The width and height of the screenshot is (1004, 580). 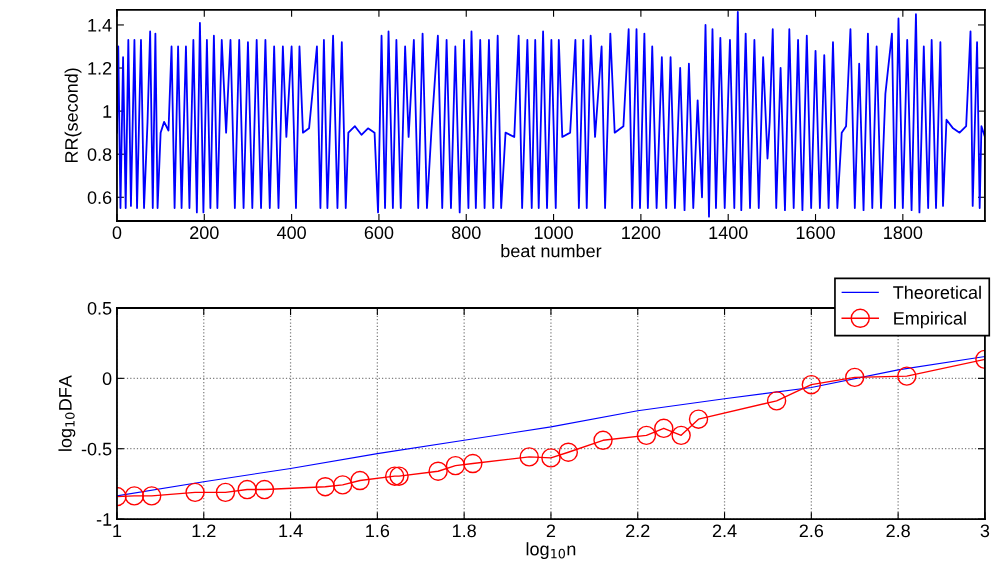 What do you see at coordinates (728, 233) in the screenshot?
I see `x-tick-label: 1400` at bounding box center [728, 233].